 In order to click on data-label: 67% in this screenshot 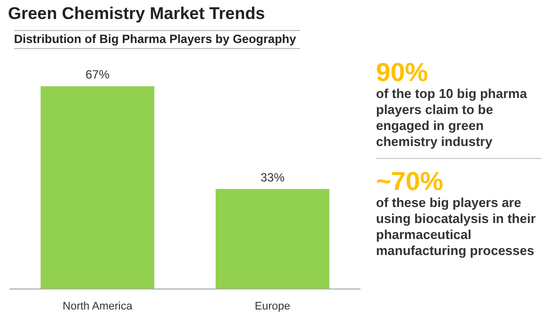, I will do `click(97, 75)`.